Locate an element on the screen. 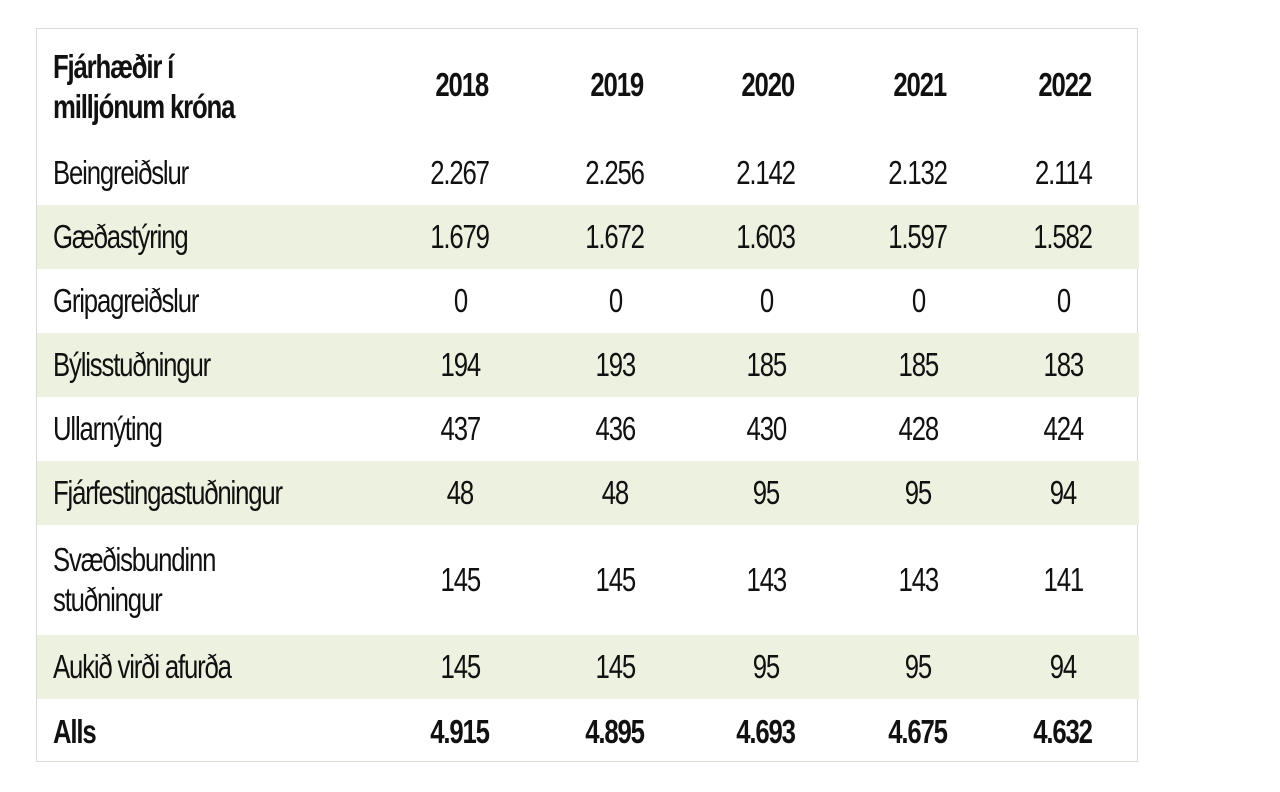  cell-value-text: 2.142 is located at coordinates (766, 172).